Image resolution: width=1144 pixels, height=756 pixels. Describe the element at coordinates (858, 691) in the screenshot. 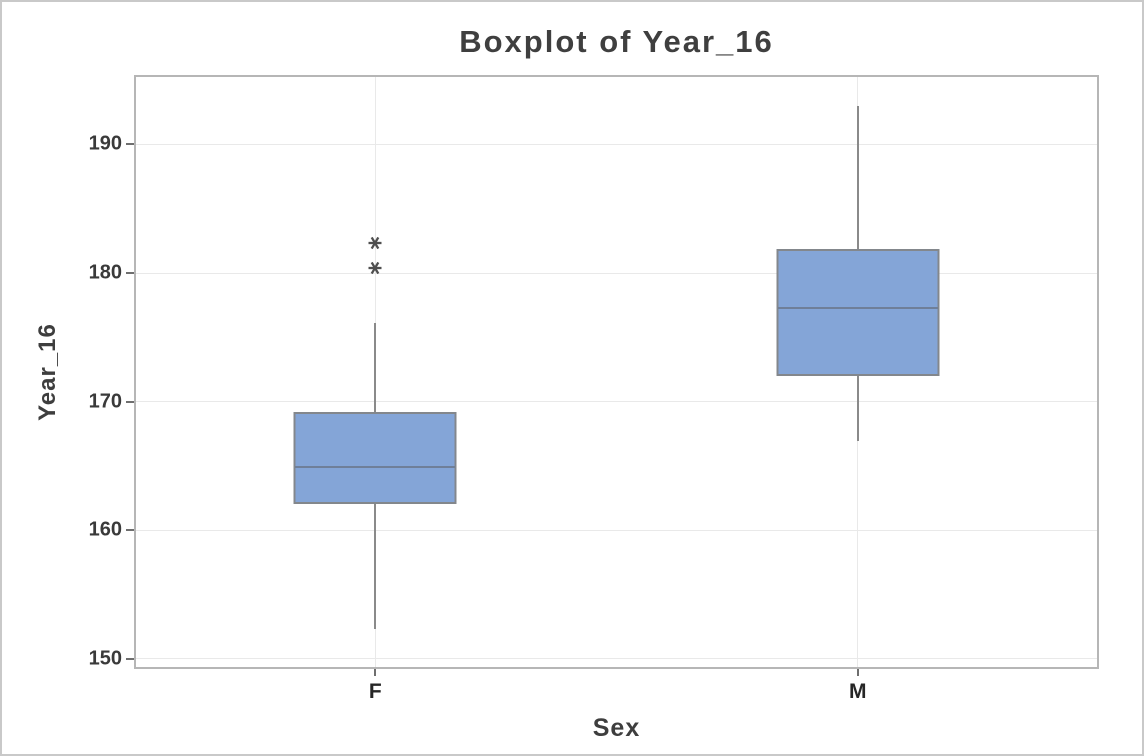

I see `x-tick-label: M` at that location.